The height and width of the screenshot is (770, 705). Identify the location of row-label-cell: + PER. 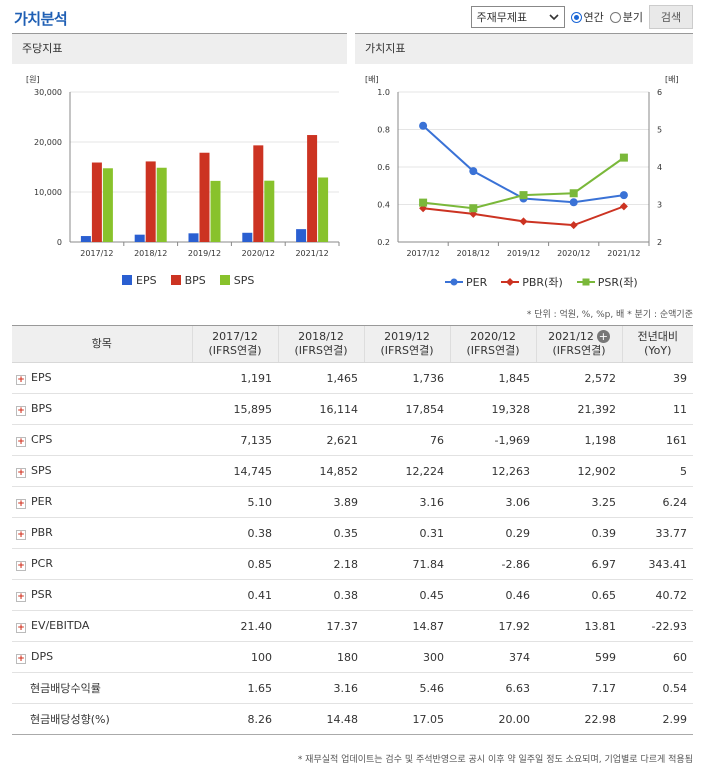
(102, 502).